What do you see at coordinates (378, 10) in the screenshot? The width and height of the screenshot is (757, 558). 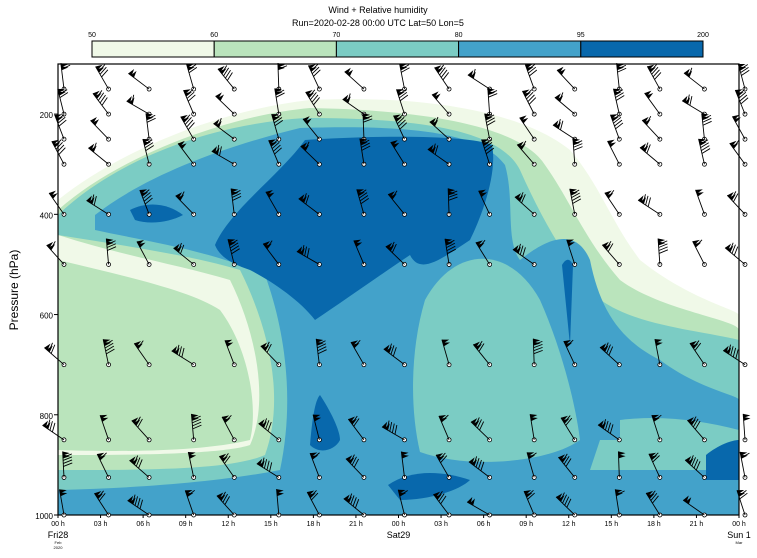 I see `chart-title: Wind + Relative humidity` at bounding box center [378, 10].